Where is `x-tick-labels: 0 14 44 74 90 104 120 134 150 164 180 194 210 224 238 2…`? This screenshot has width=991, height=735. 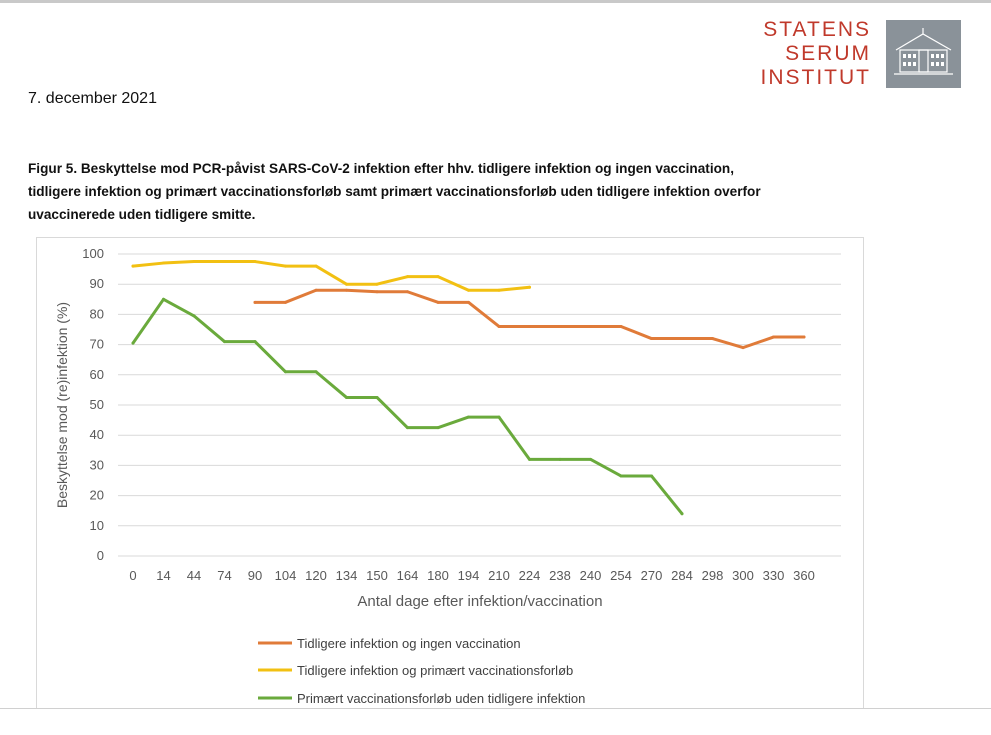
x-tick-labels: 0 14 44 74 90 104 120 134 150 164 180 194 210 224 238 2… is located at coordinates (471, 575).